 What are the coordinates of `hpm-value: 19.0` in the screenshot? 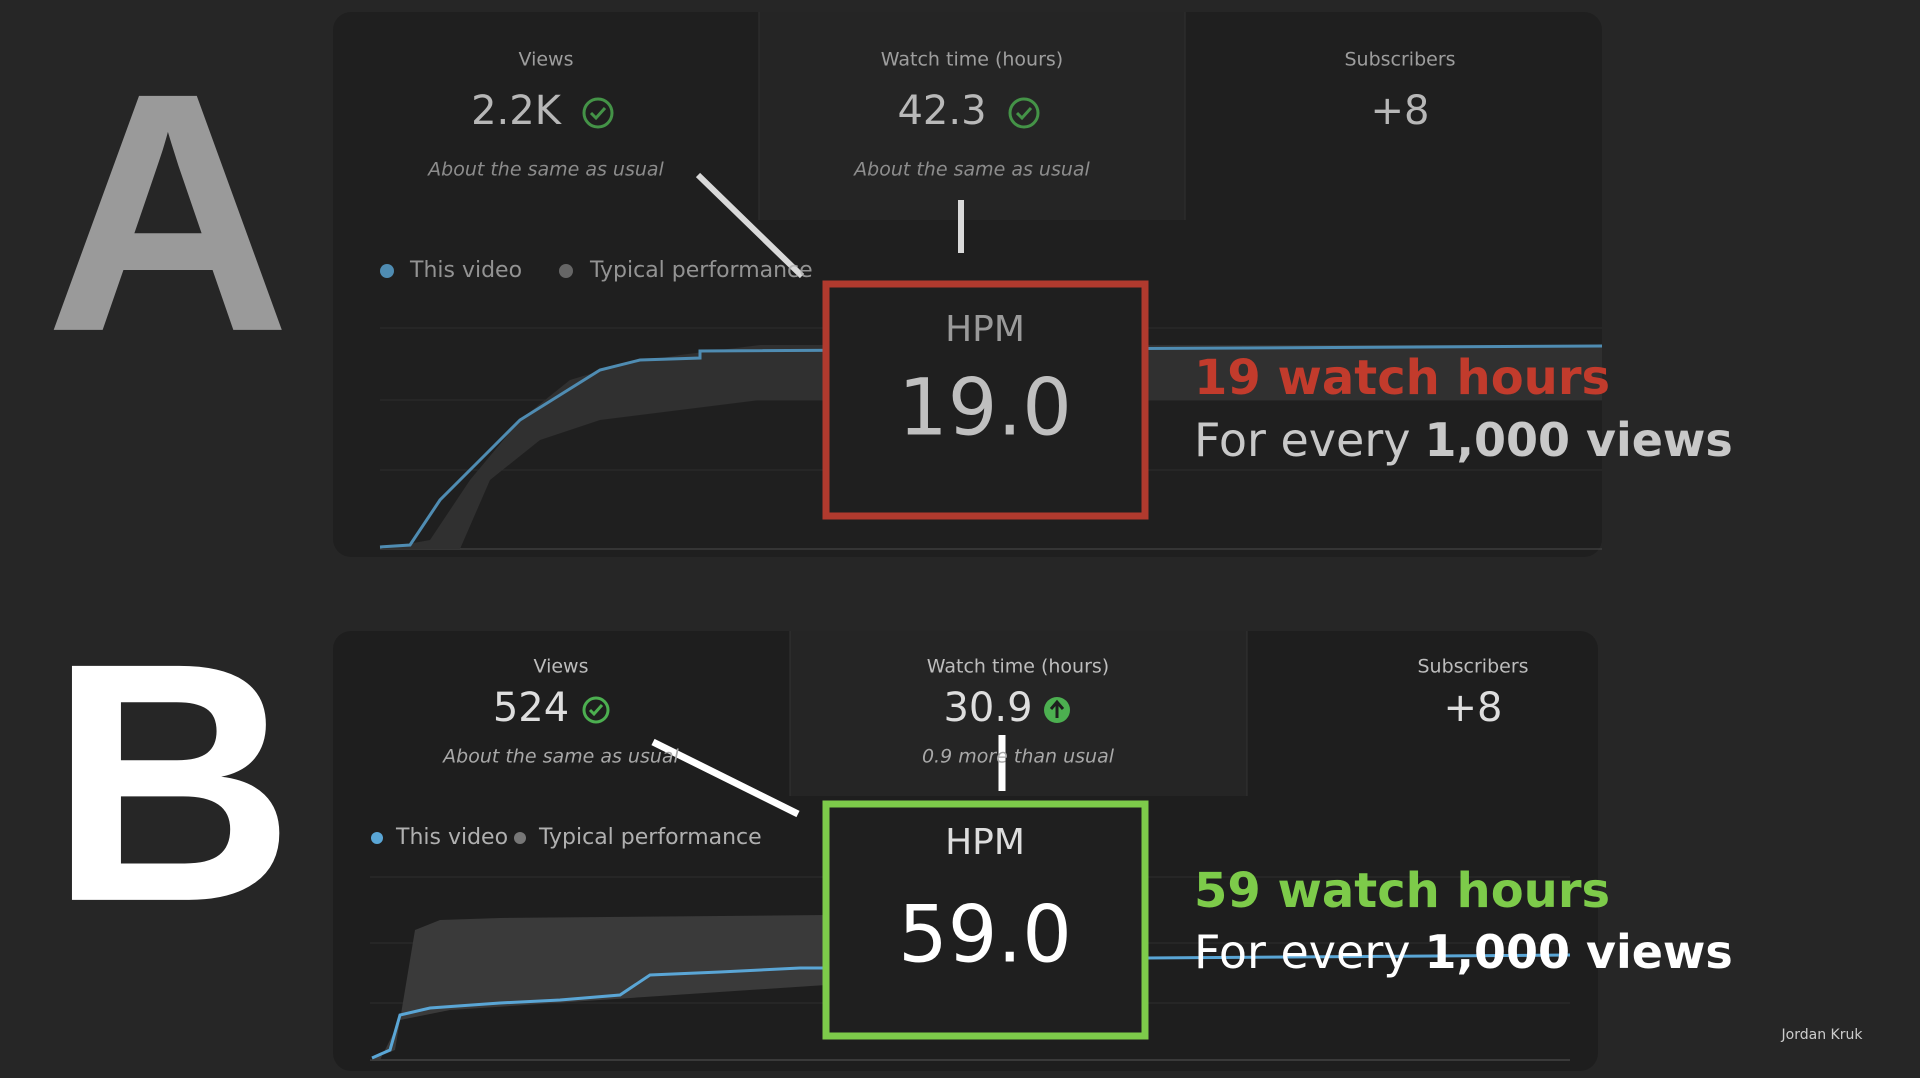 It's located at (985, 408).